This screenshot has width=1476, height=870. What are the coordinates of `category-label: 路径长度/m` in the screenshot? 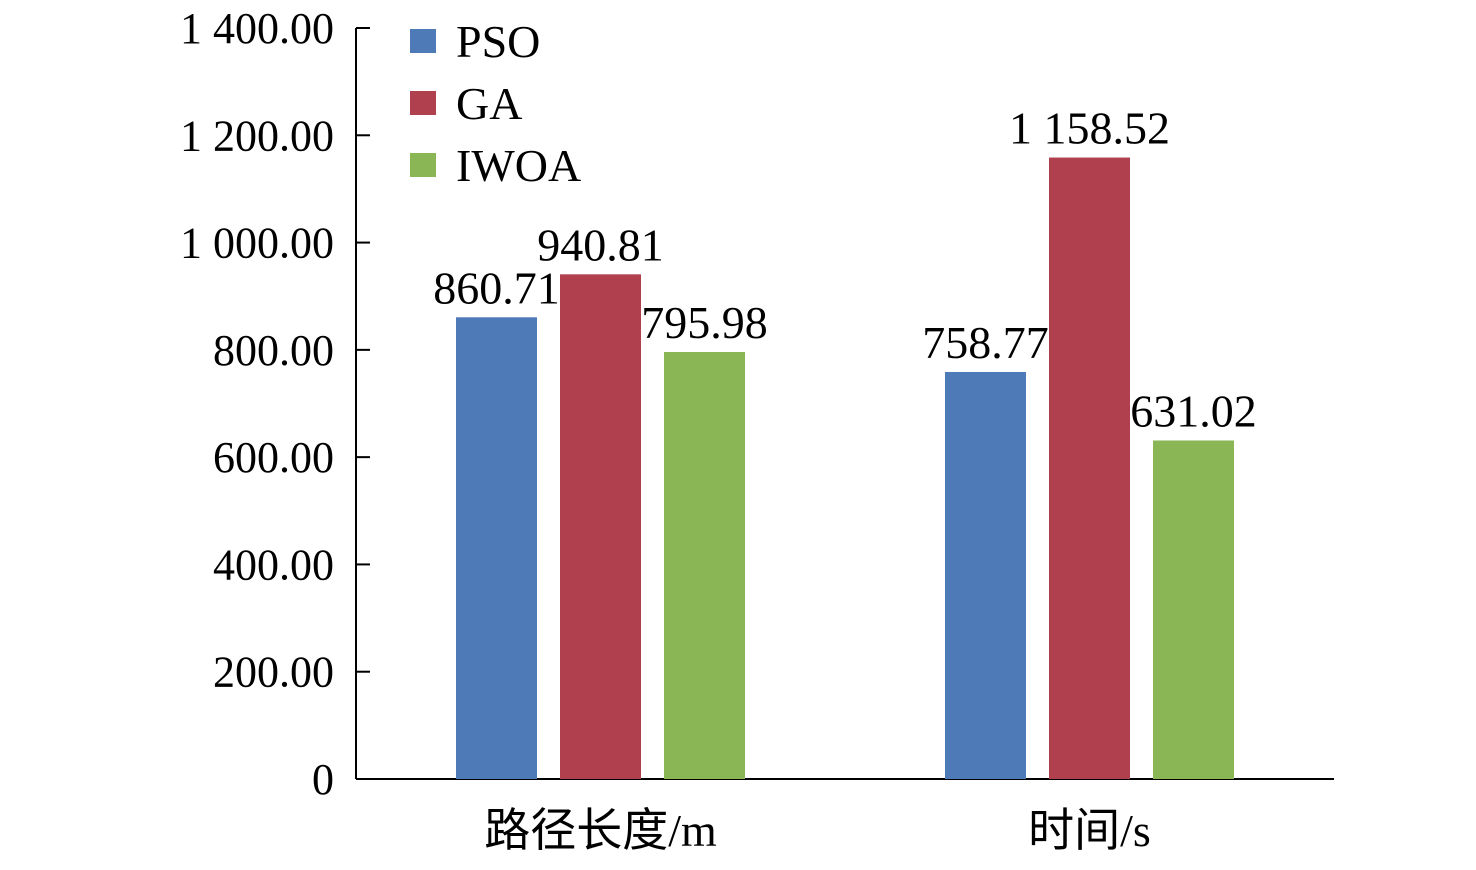 It's located at (600, 830).